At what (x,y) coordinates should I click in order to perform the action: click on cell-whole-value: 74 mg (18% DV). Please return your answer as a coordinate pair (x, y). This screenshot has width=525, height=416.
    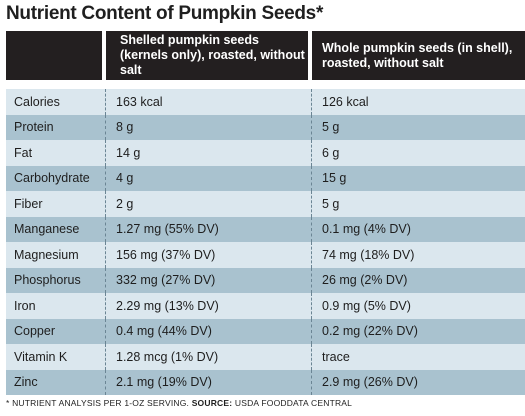
    Looking at the image, I should click on (368, 254).